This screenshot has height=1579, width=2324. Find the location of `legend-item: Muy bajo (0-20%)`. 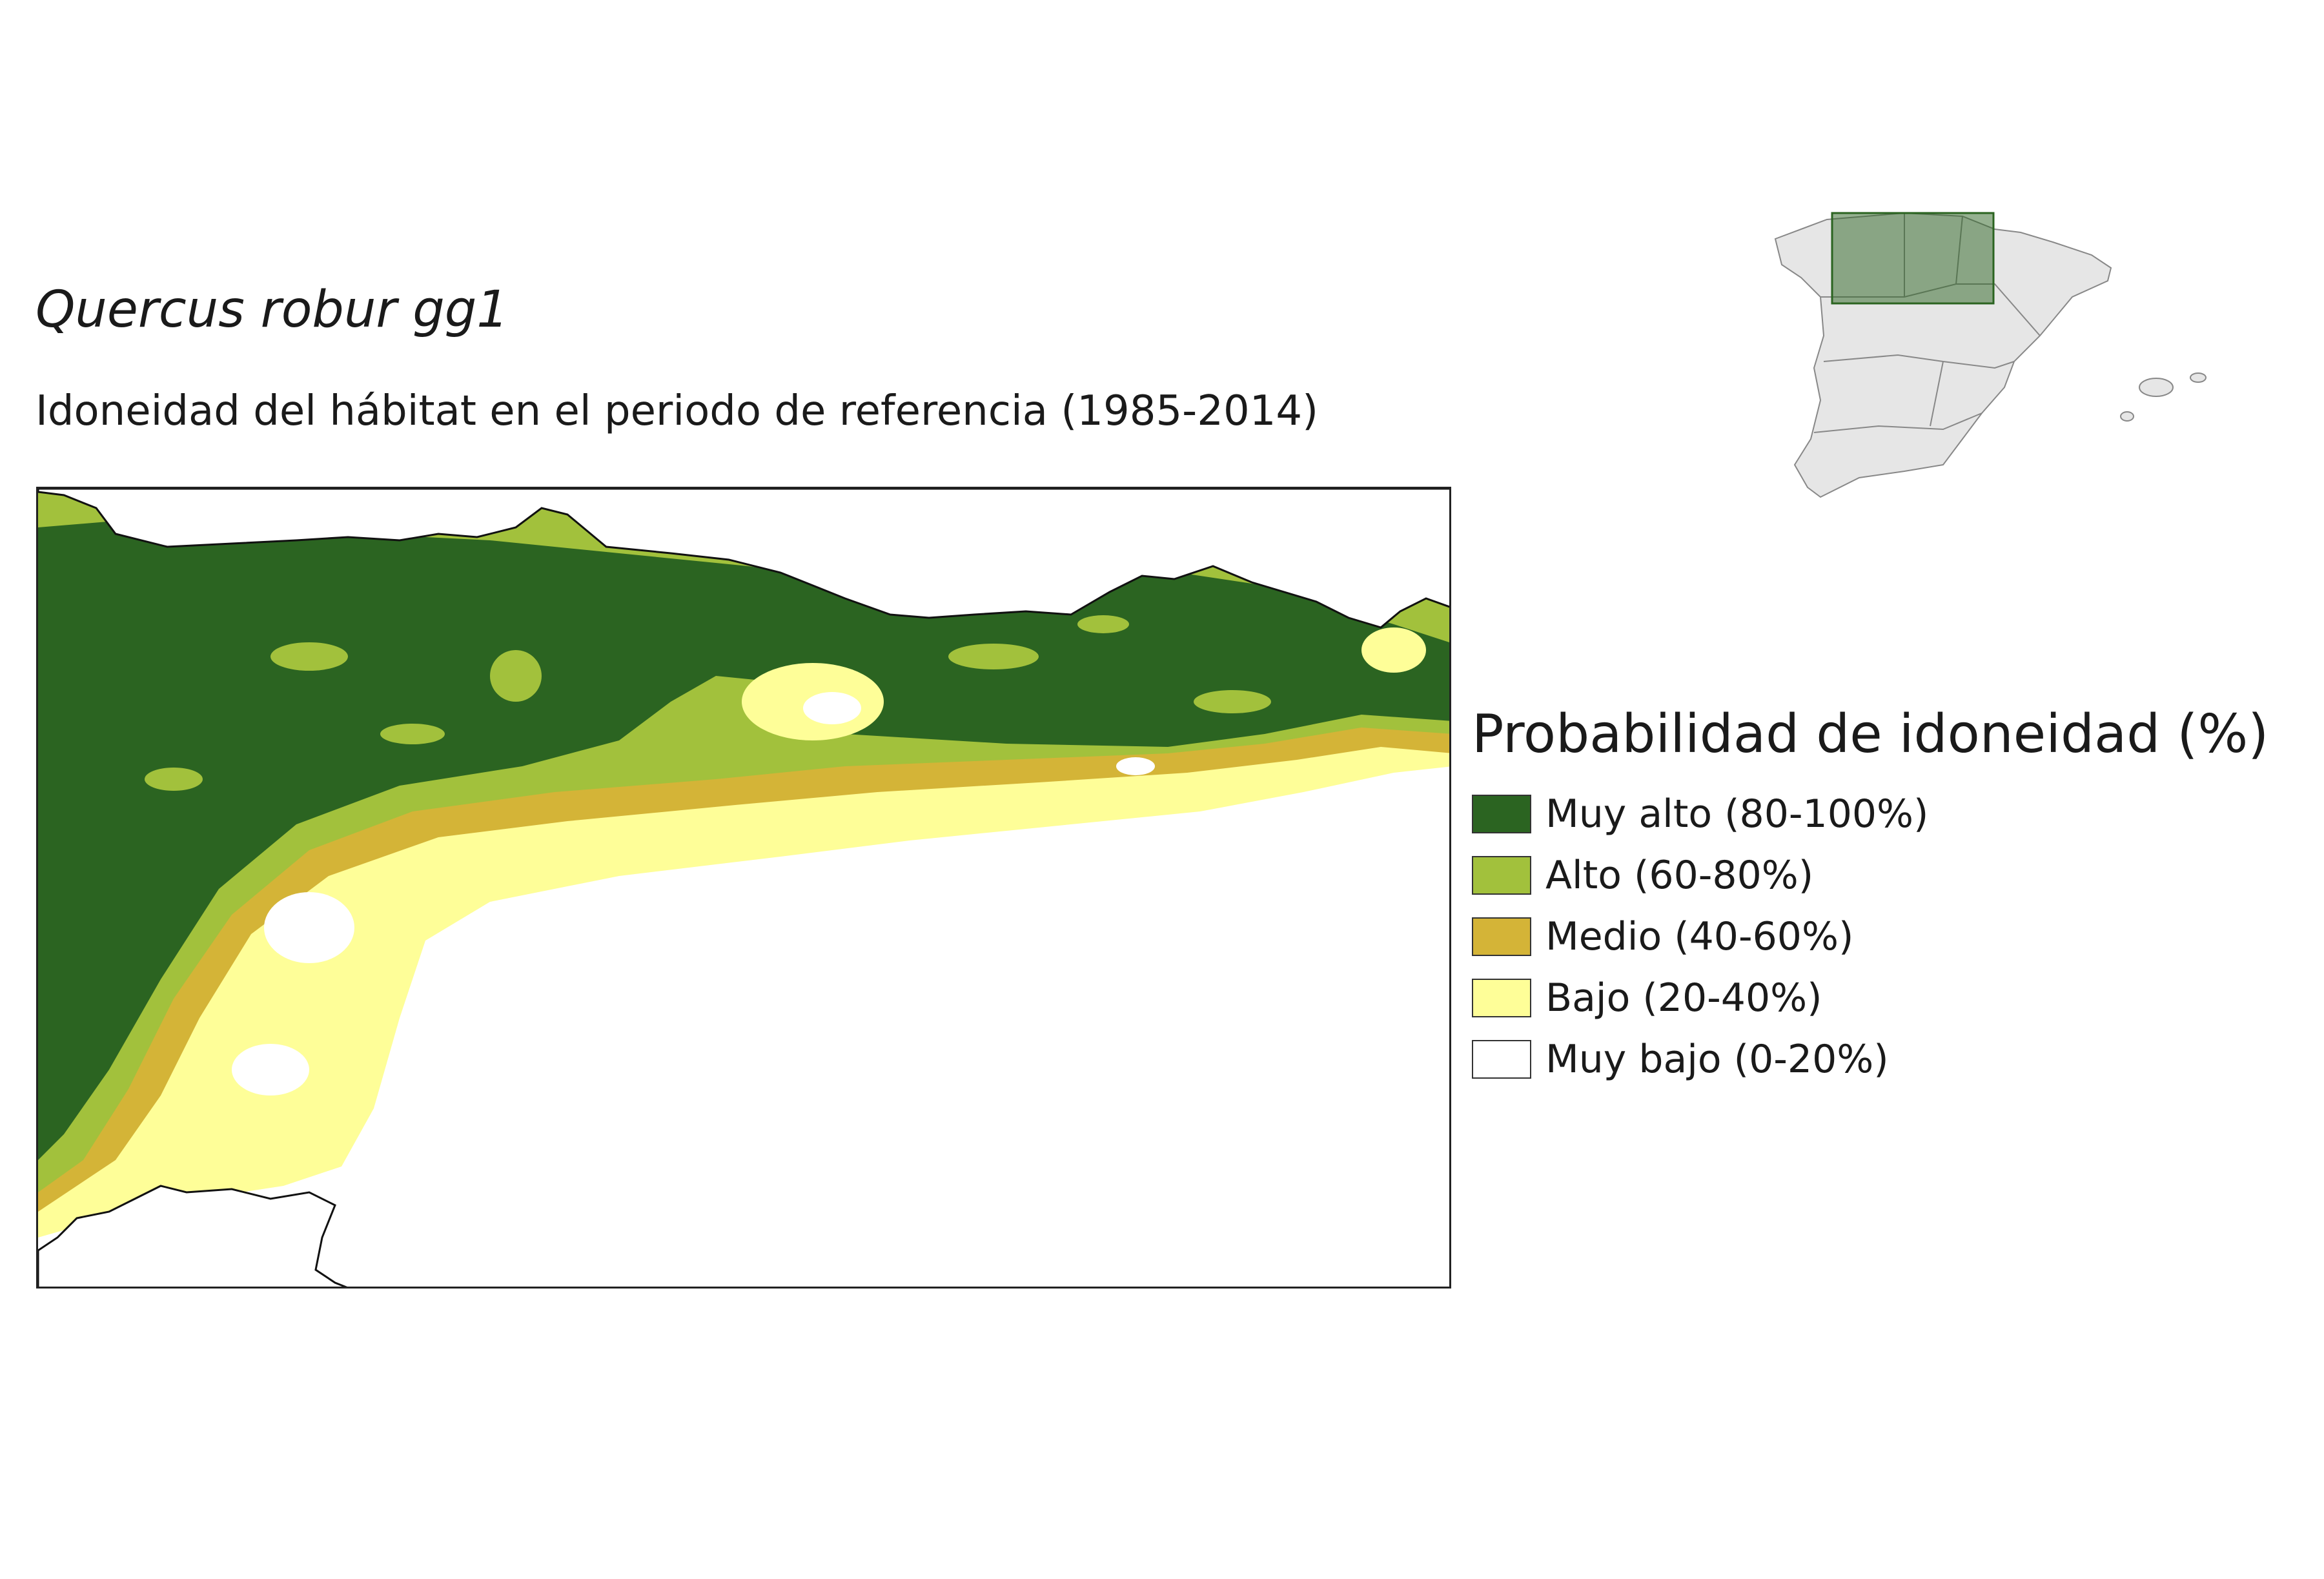

legend-item: Muy bajo (0-20%) is located at coordinates (1870, 1059).